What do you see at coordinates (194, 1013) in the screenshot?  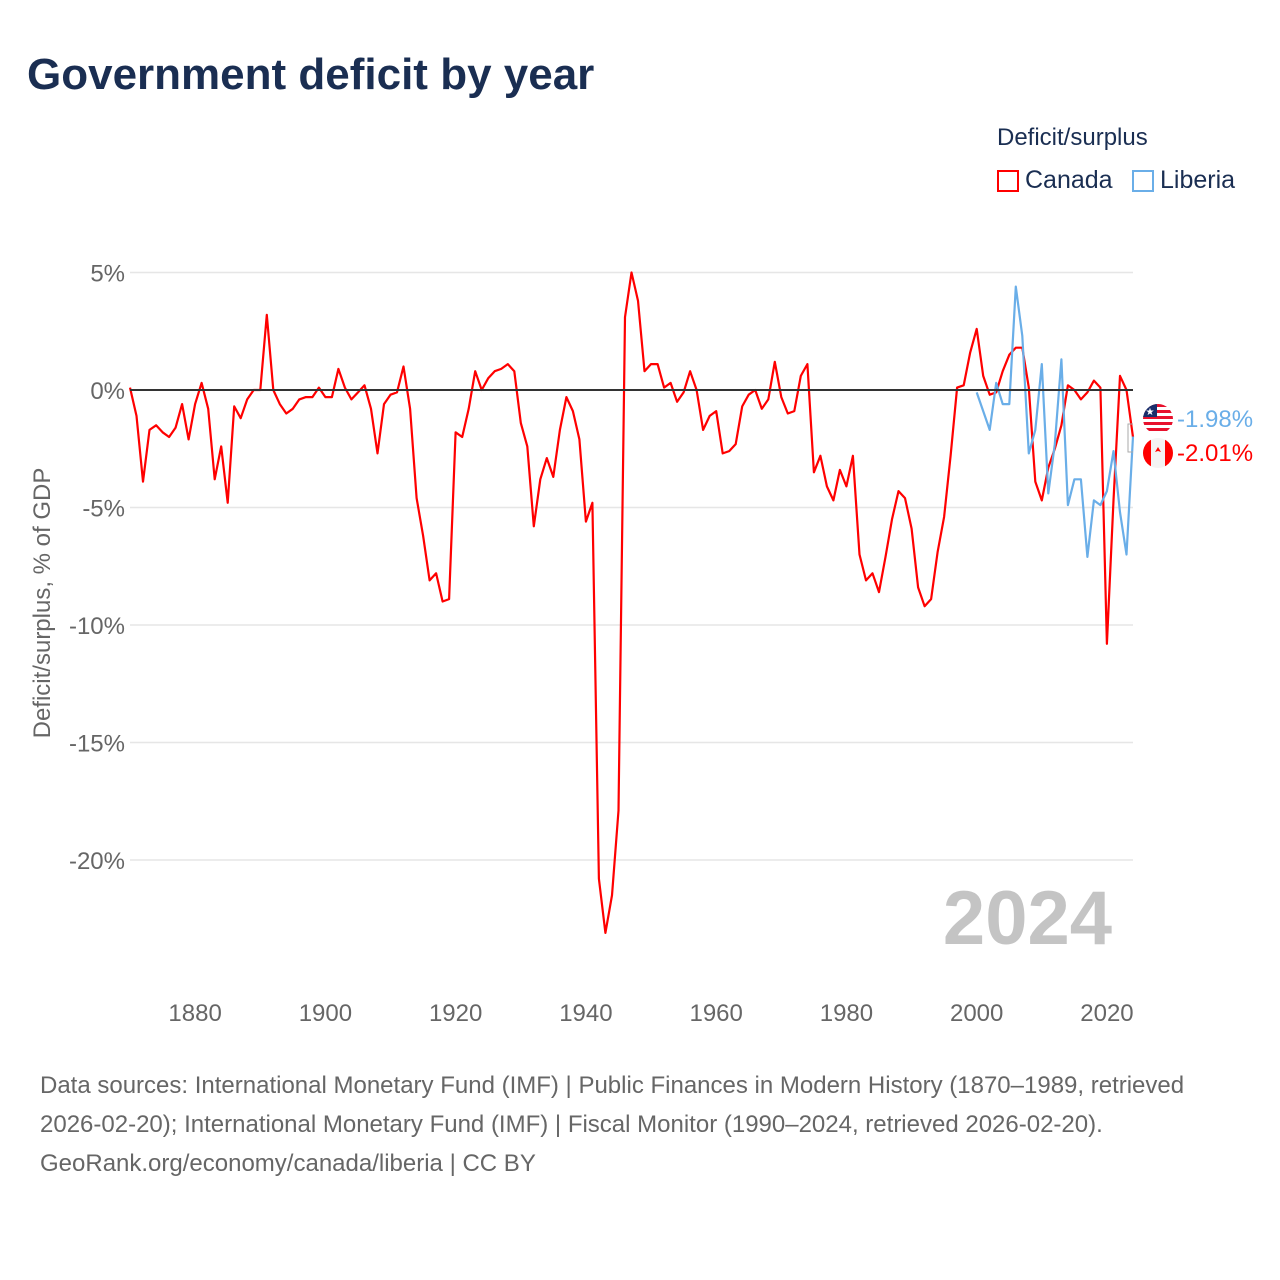 I see `x-tick-label: 1880` at bounding box center [194, 1013].